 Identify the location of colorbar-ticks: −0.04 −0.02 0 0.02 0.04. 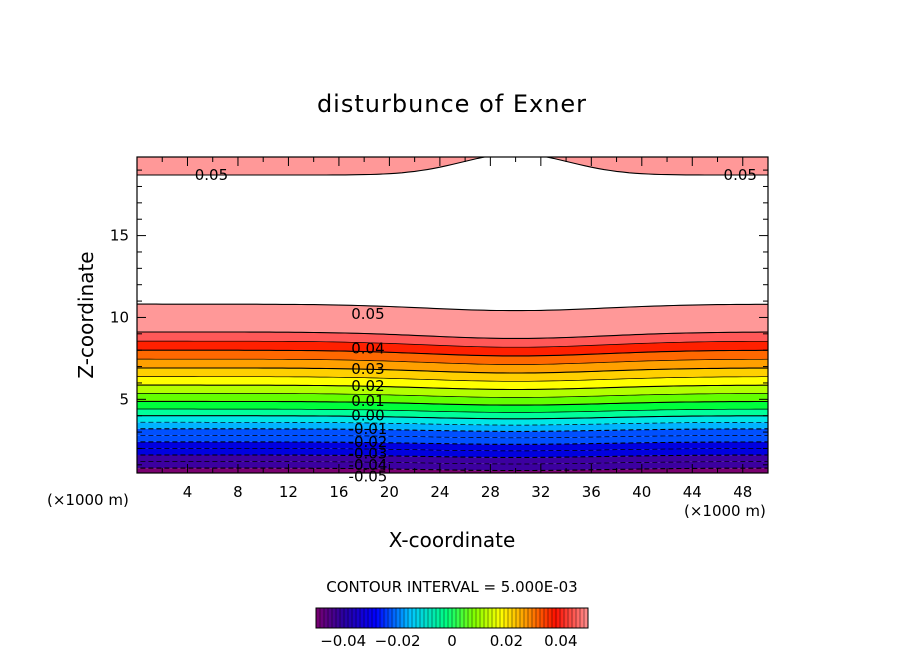
(448, 641).